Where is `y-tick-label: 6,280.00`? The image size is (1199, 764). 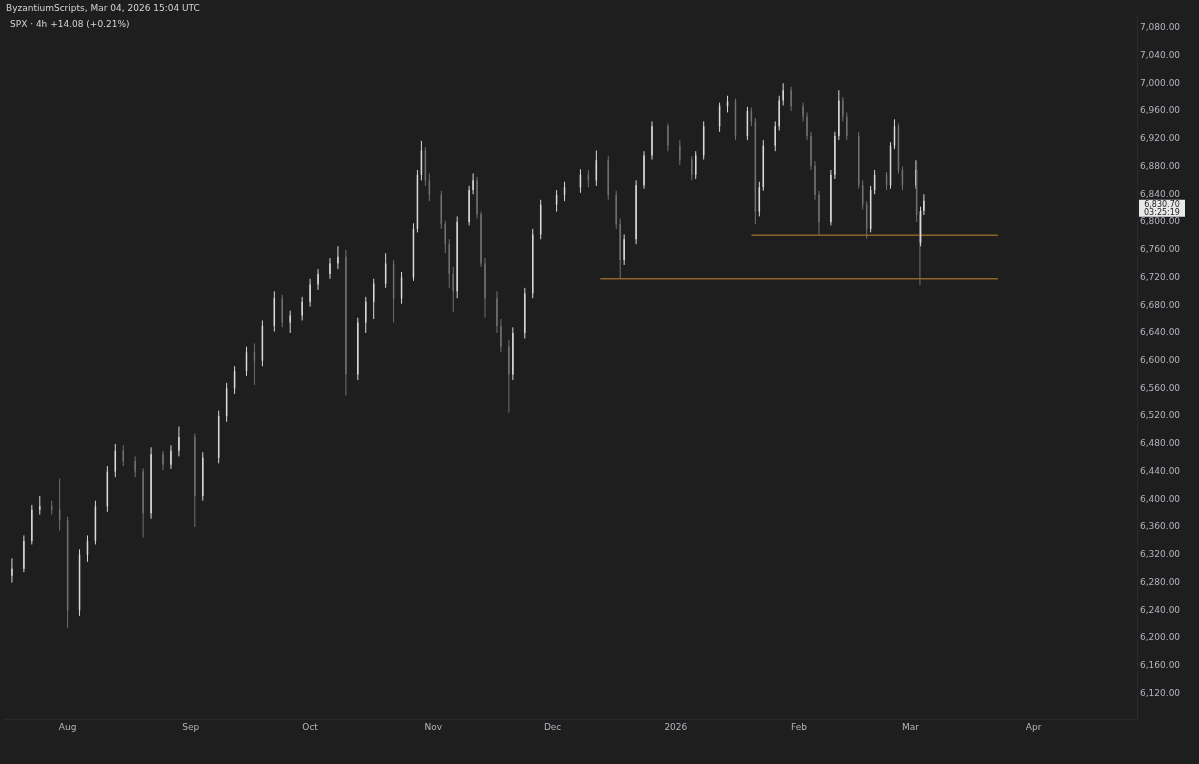 y-tick-label: 6,280.00 is located at coordinates (1160, 581).